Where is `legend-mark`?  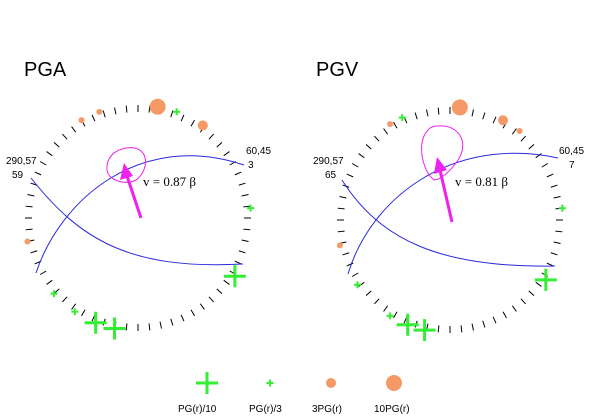 legend-mark is located at coordinates (394, 383).